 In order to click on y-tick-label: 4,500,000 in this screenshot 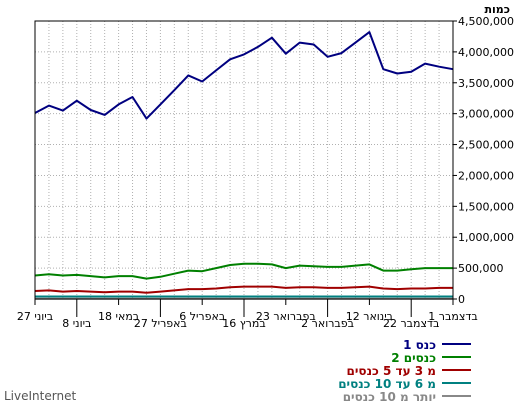, I will do `click(486, 21)`.